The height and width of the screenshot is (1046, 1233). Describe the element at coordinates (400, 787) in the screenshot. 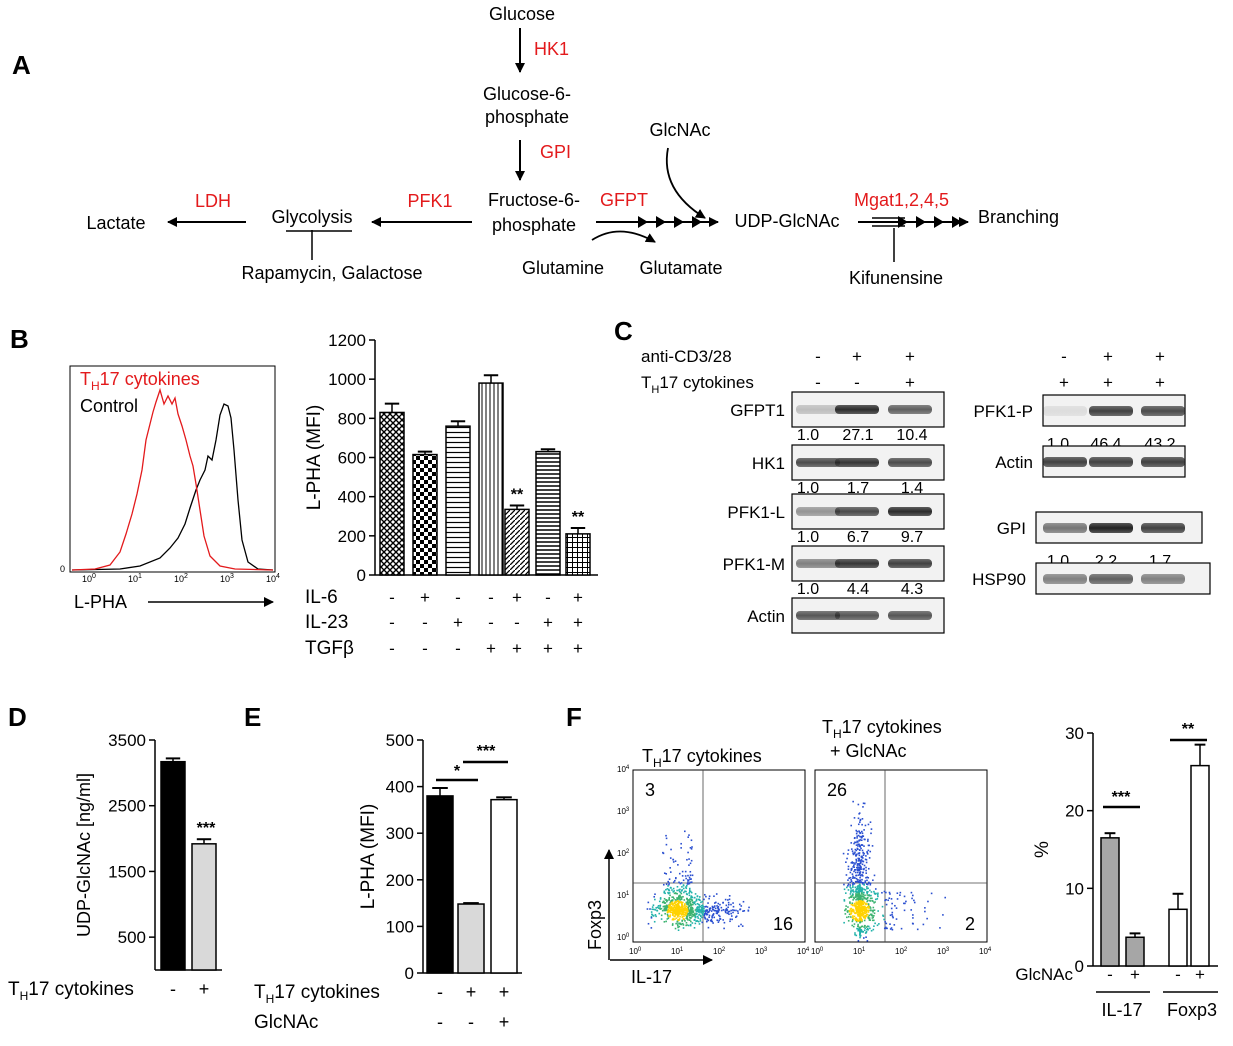

I see `e-ytick-label: 400` at that location.